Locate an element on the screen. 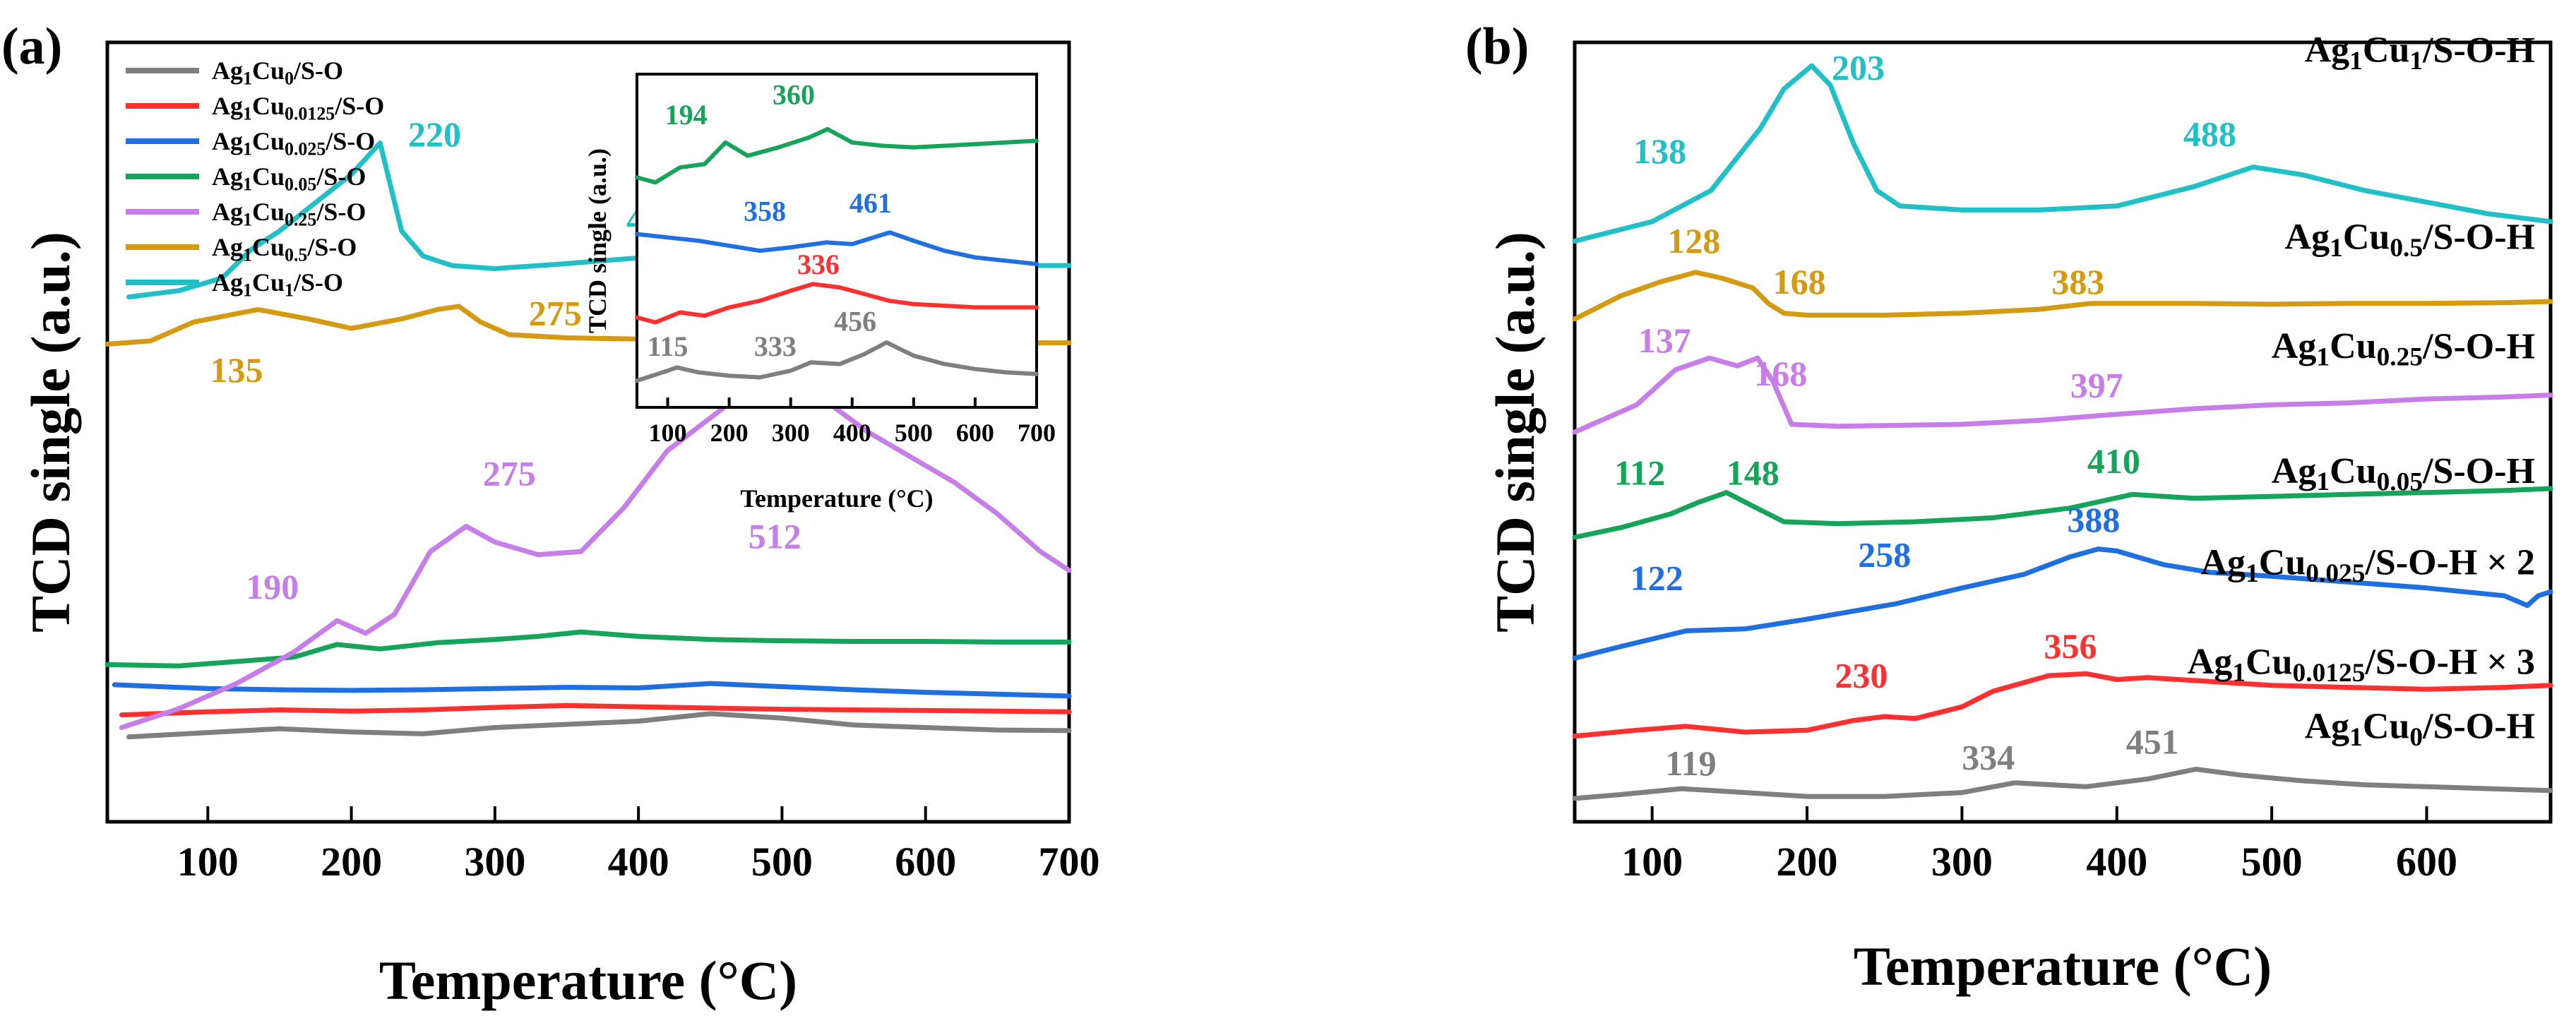 The width and height of the screenshot is (2576, 1023). inset-x-axis: 100 200 300 400 500 600 700 is located at coordinates (852, 422).